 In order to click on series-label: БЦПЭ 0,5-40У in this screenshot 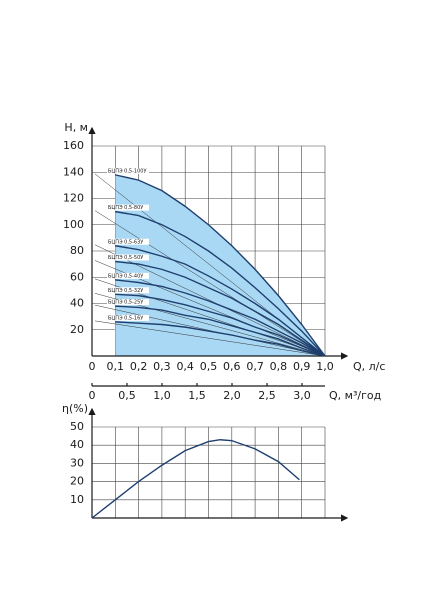, I will do `click(125, 276)`.